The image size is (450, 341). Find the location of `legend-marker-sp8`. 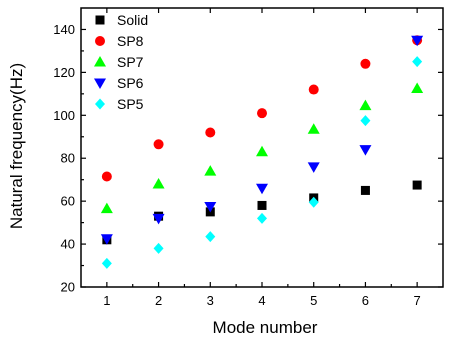

legend-marker-sp8 is located at coordinates (100, 41).